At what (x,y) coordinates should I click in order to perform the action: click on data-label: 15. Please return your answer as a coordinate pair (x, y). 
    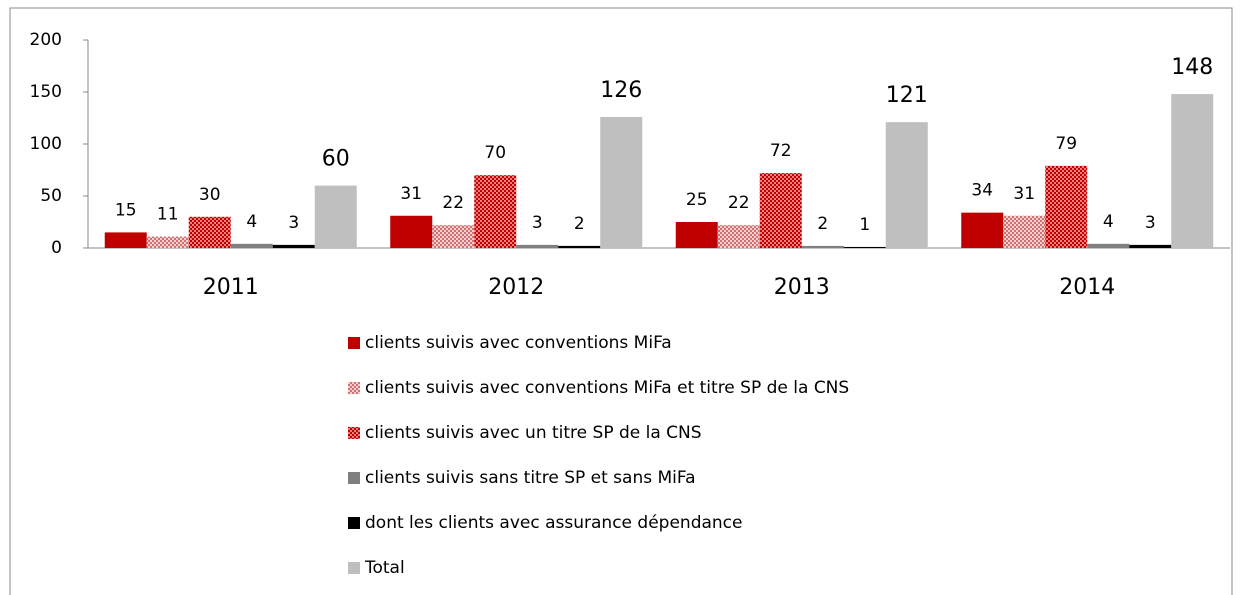
    Looking at the image, I should click on (126, 210).